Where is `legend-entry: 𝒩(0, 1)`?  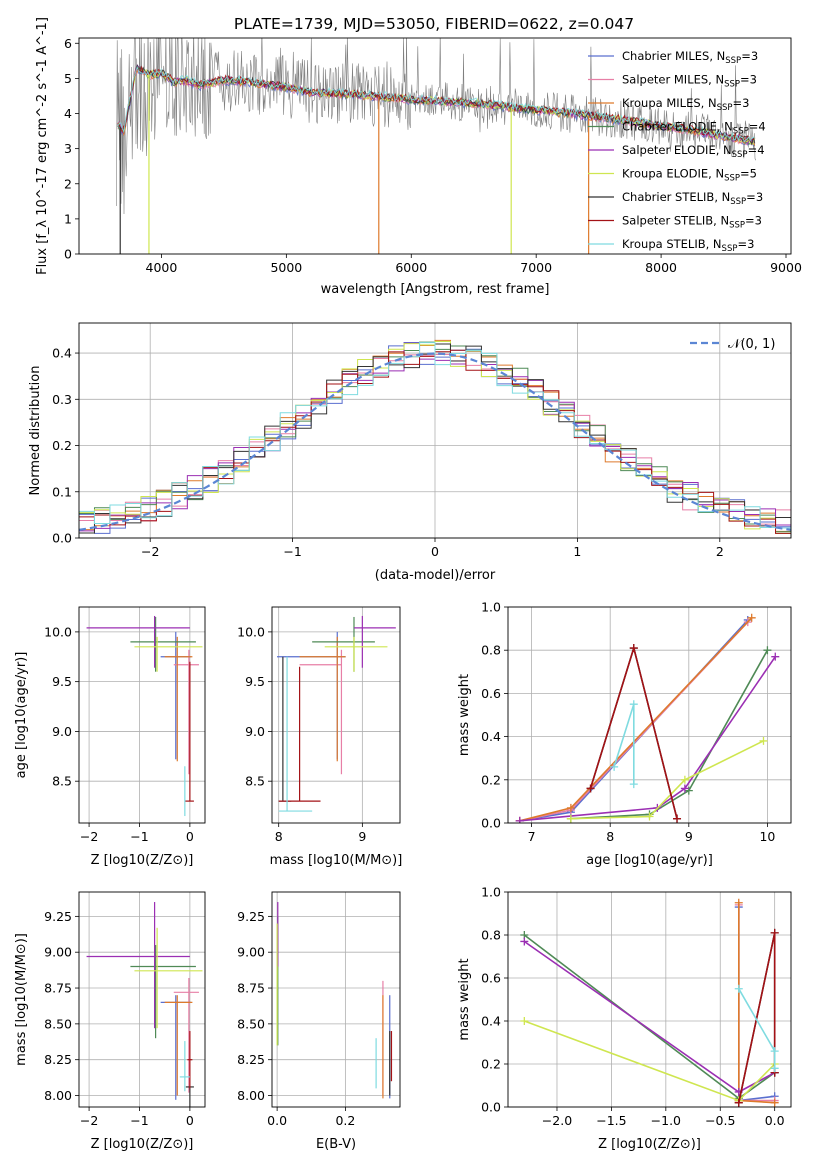 legend-entry: 𝒩(0, 1) is located at coordinates (751, 344).